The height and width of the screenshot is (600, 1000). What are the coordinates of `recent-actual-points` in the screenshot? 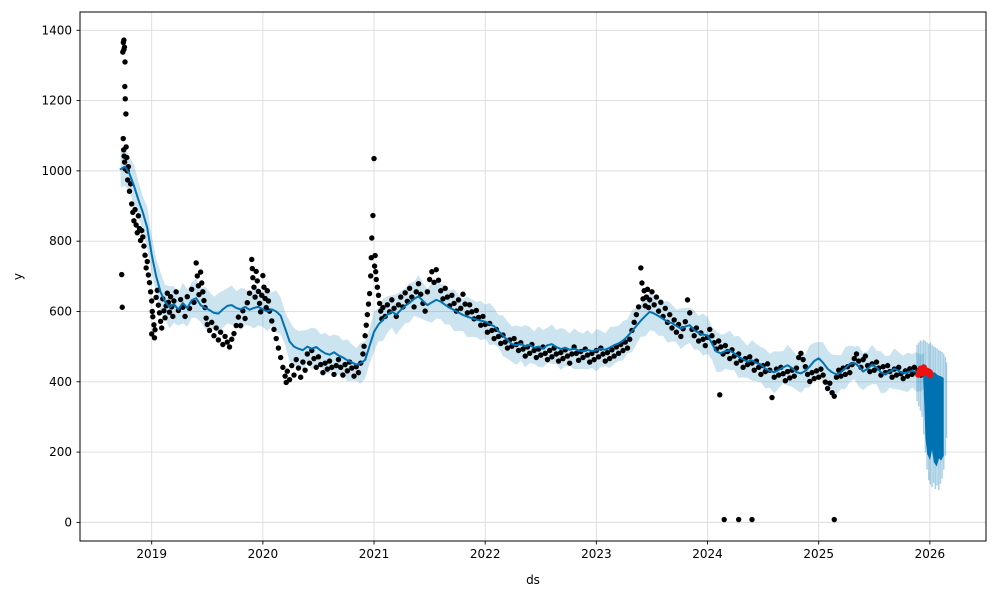 It's located at (924, 371).